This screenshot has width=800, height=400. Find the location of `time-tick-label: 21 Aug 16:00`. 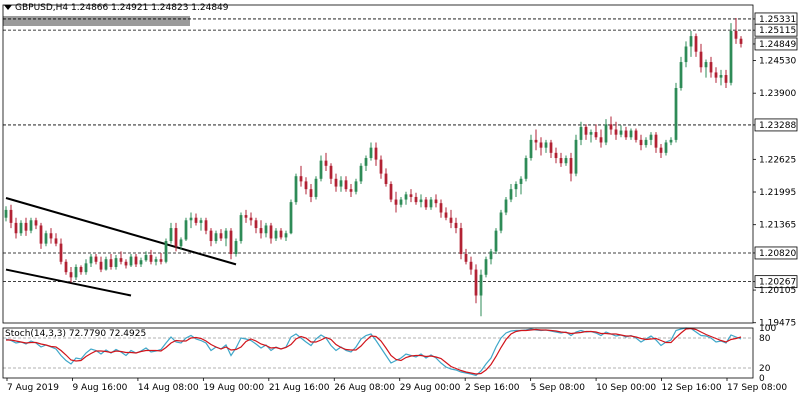

time-tick-label: 21 Aug 16:00 is located at coordinates (299, 388).